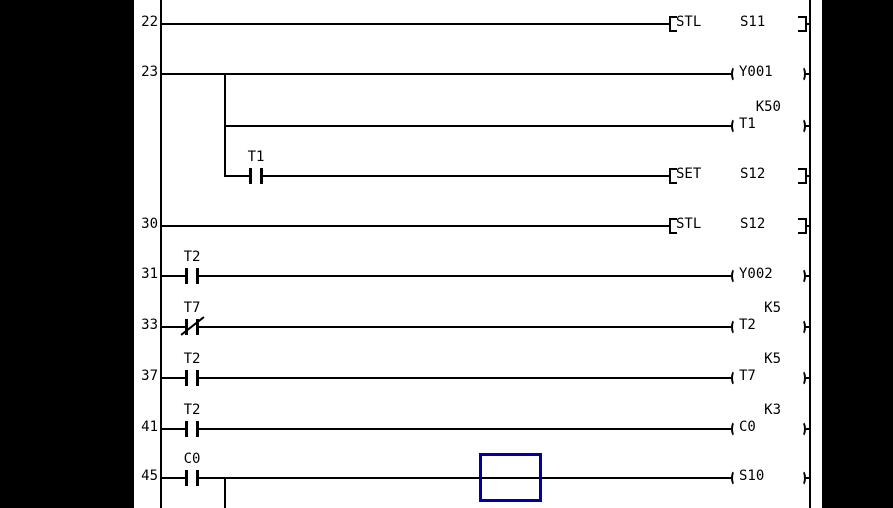 The width and height of the screenshot is (893, 508). Describe the element at coordinates (810, 254) in the screenshot. I see `power-rail-right` at that location.